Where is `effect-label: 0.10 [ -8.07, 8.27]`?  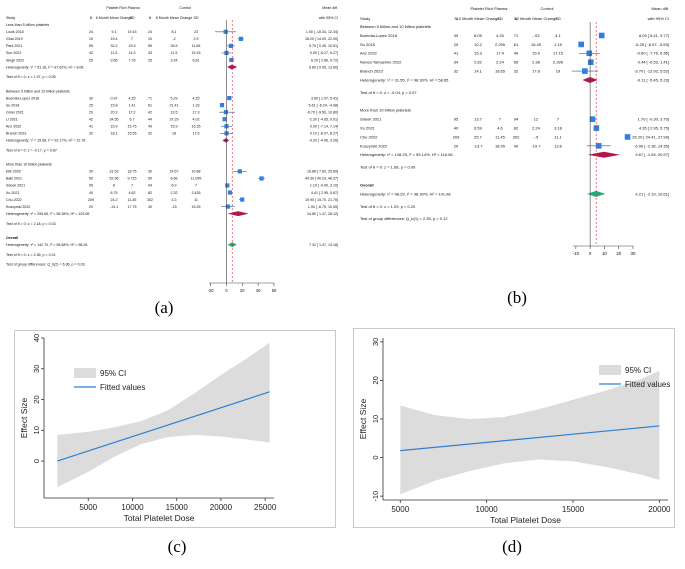 effect-label: 0.10 [ -8.07, 8.27] is located at coordinates (324, 134).